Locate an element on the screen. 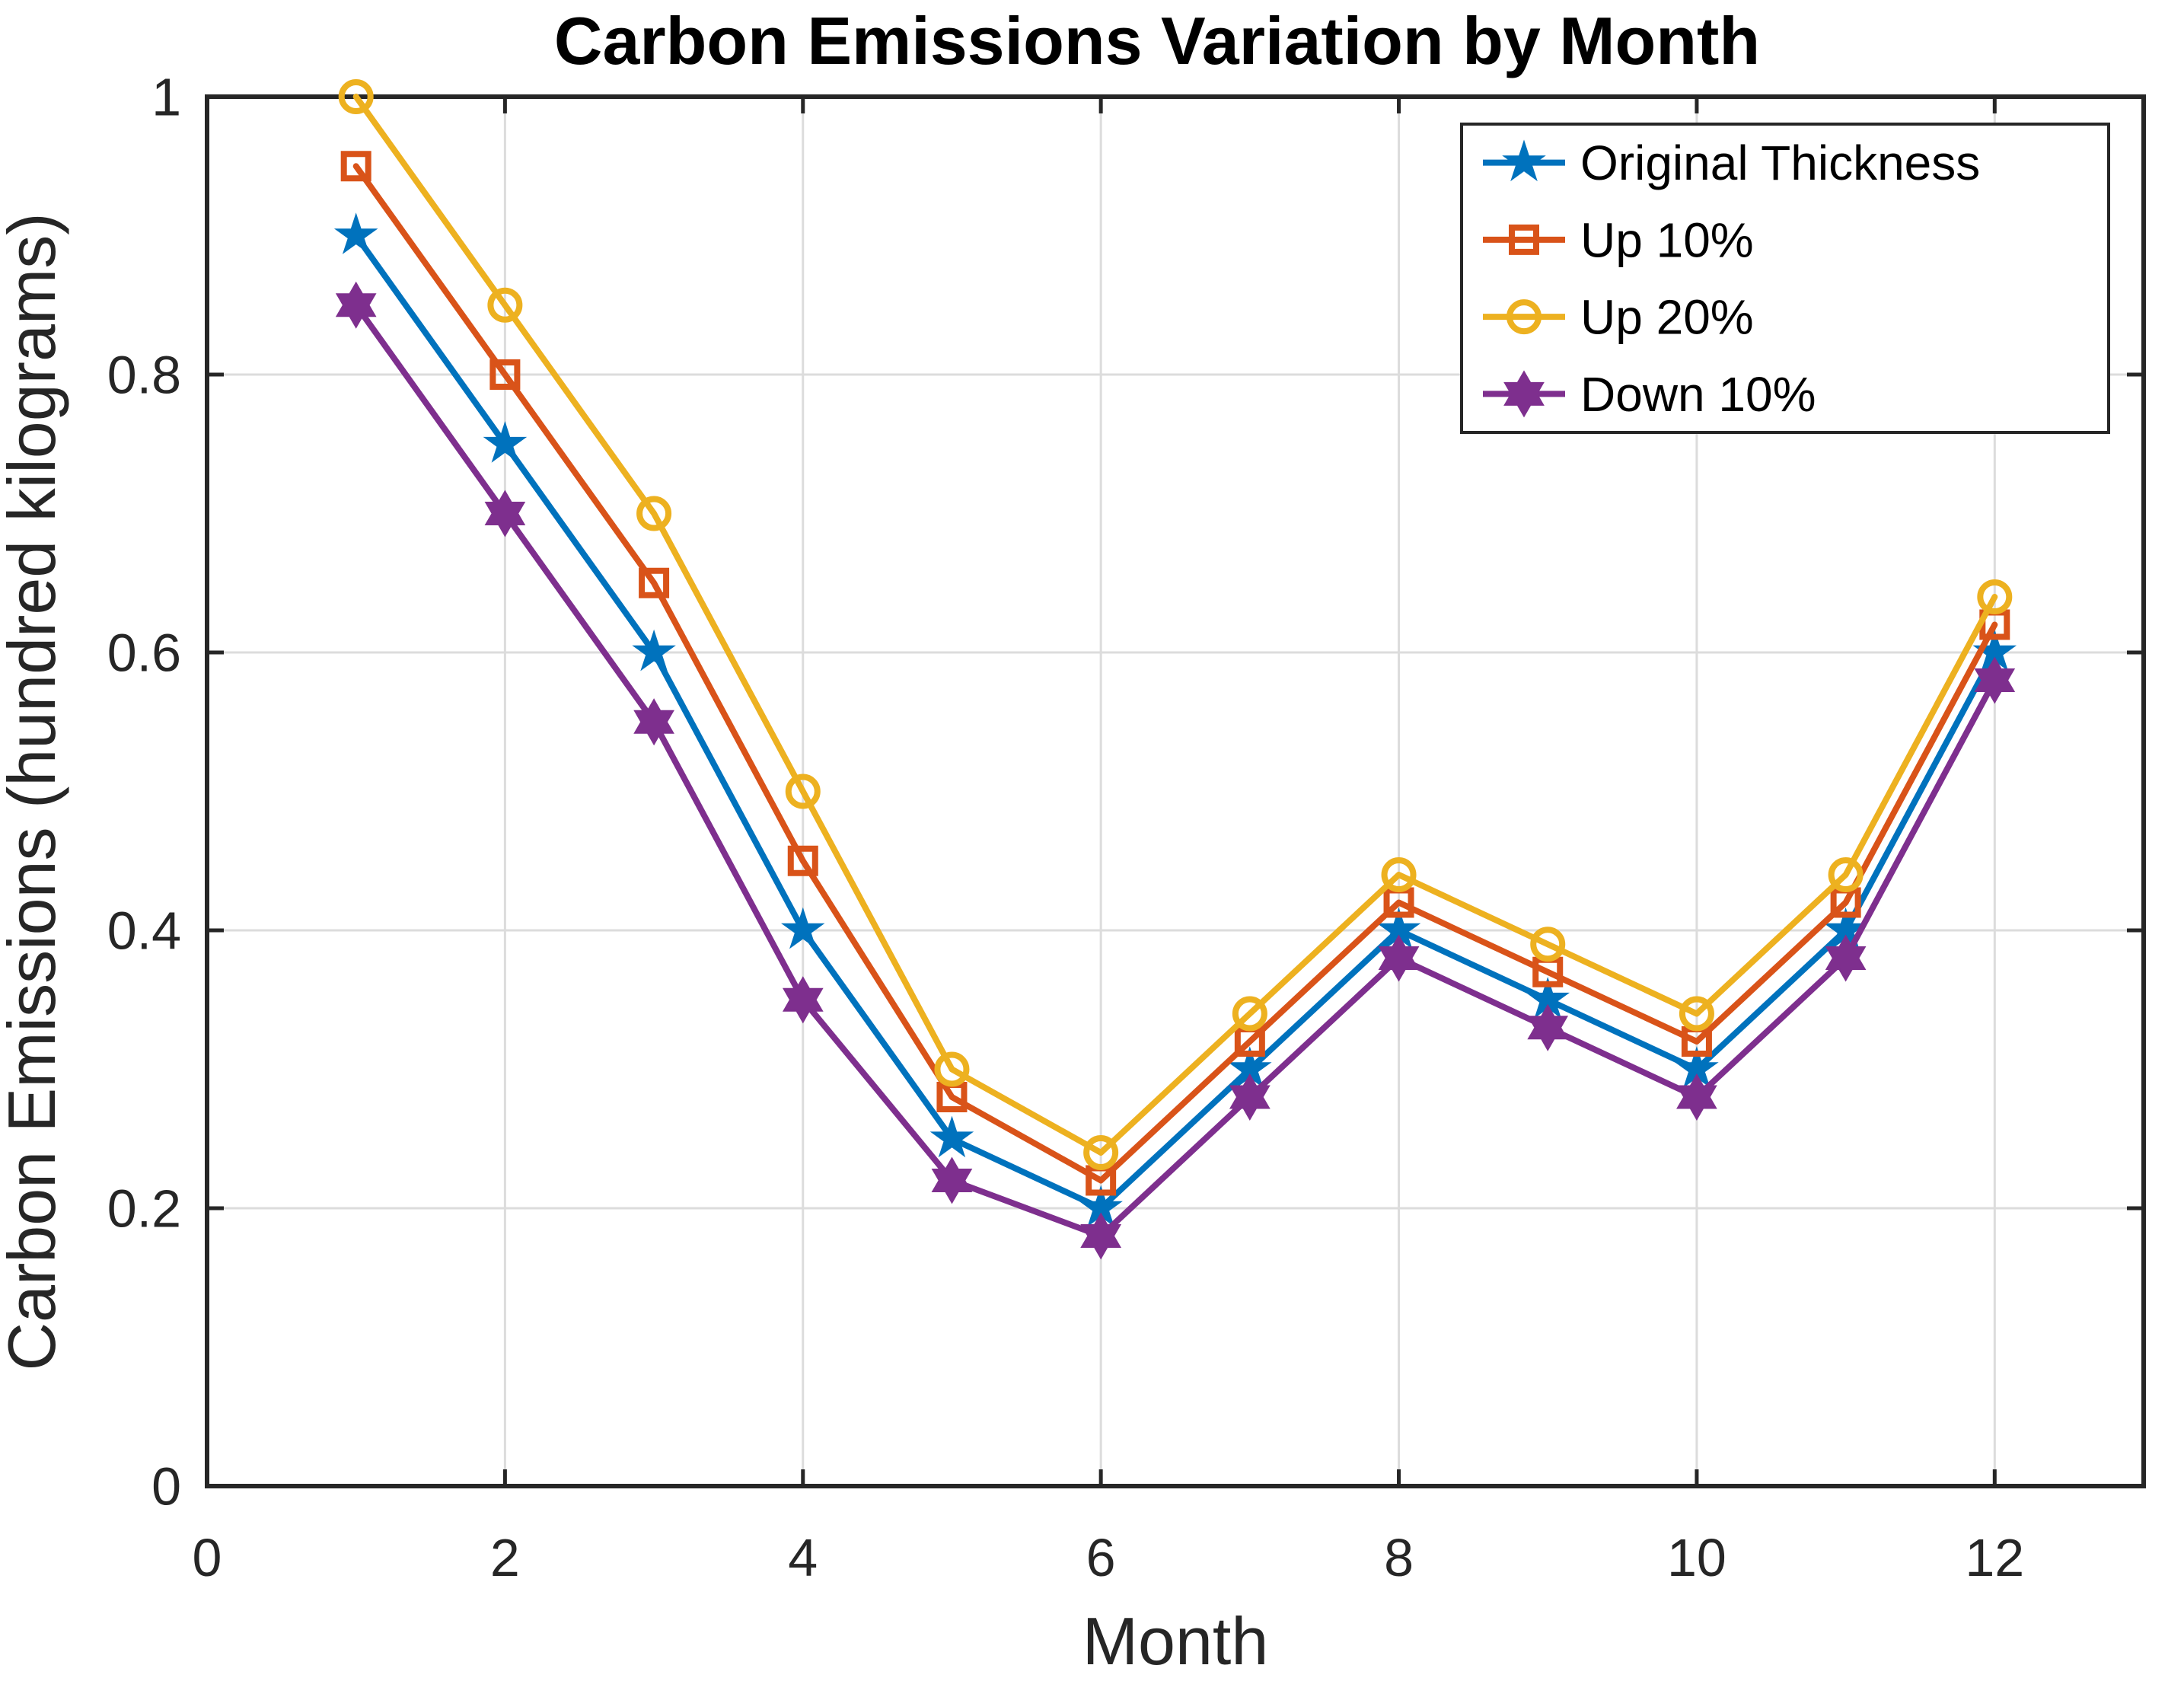 The width and height of the screenshot is (2184, 1681). x-axis-label: Month is located at coordinates (1175, 1641).